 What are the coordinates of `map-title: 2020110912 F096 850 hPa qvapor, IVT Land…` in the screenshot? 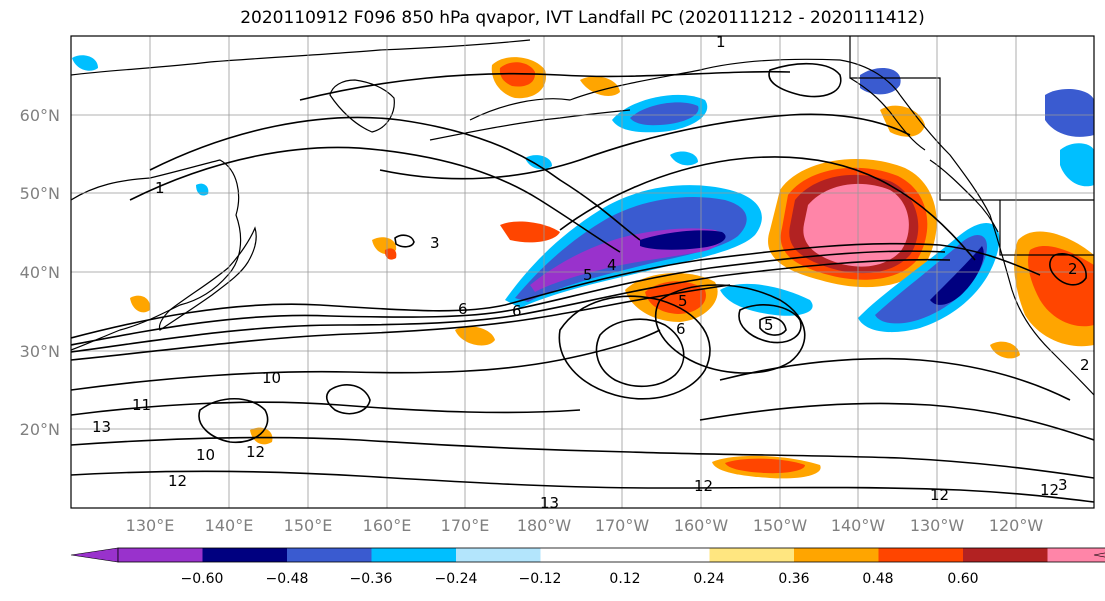 It's located at (582, 18).